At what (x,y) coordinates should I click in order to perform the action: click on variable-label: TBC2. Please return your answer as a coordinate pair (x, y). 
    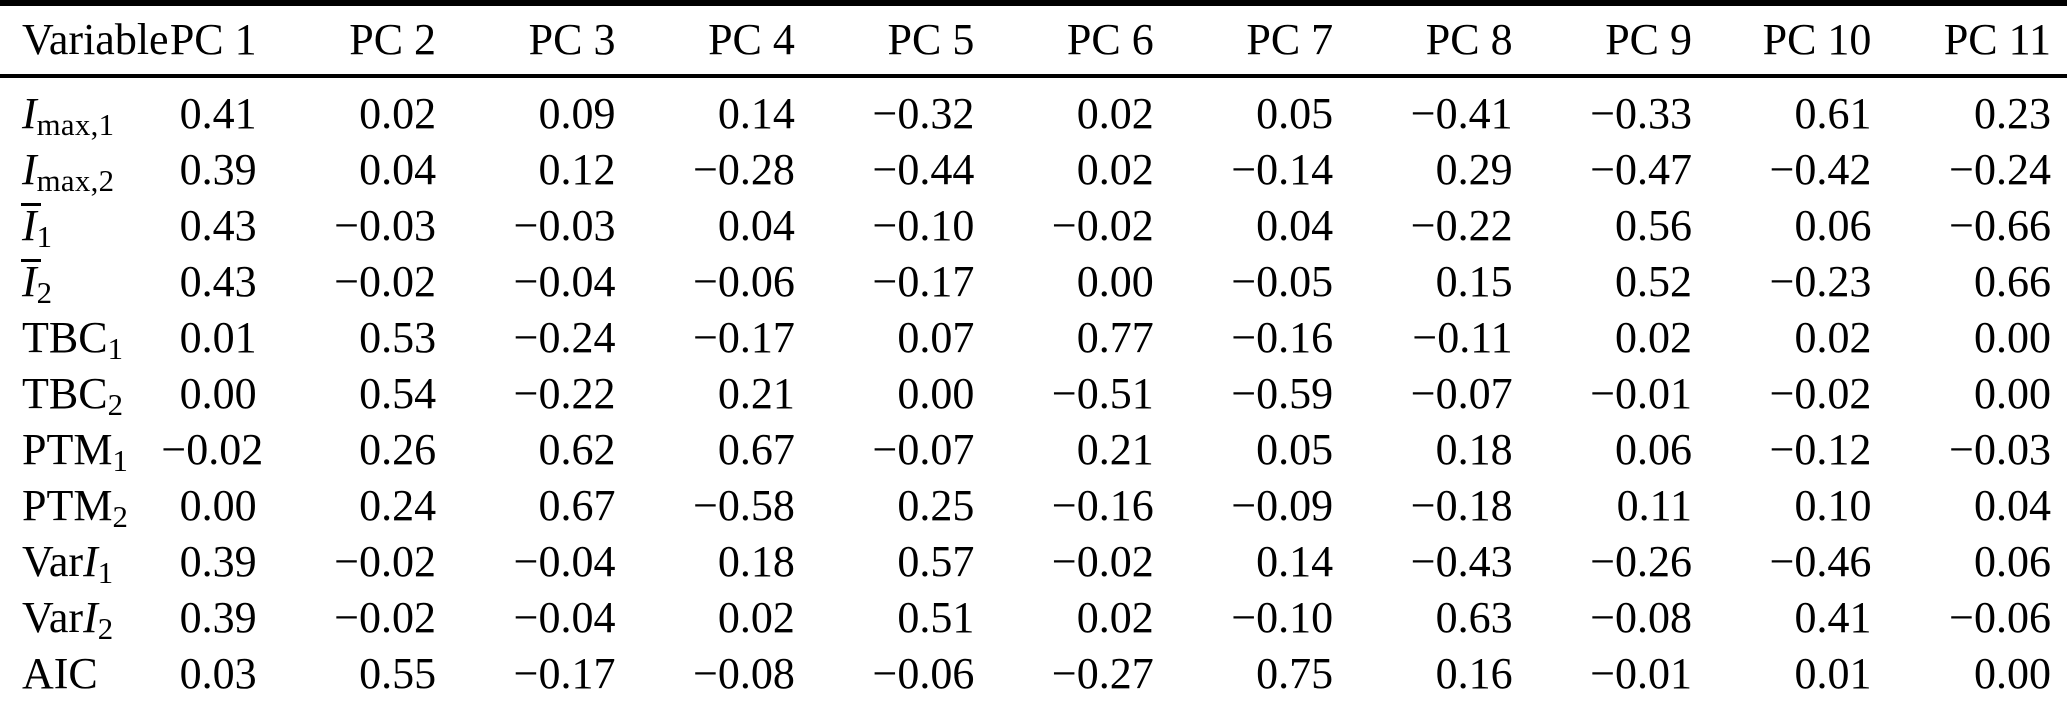
    Looking at the image, I should click on (80, 394).